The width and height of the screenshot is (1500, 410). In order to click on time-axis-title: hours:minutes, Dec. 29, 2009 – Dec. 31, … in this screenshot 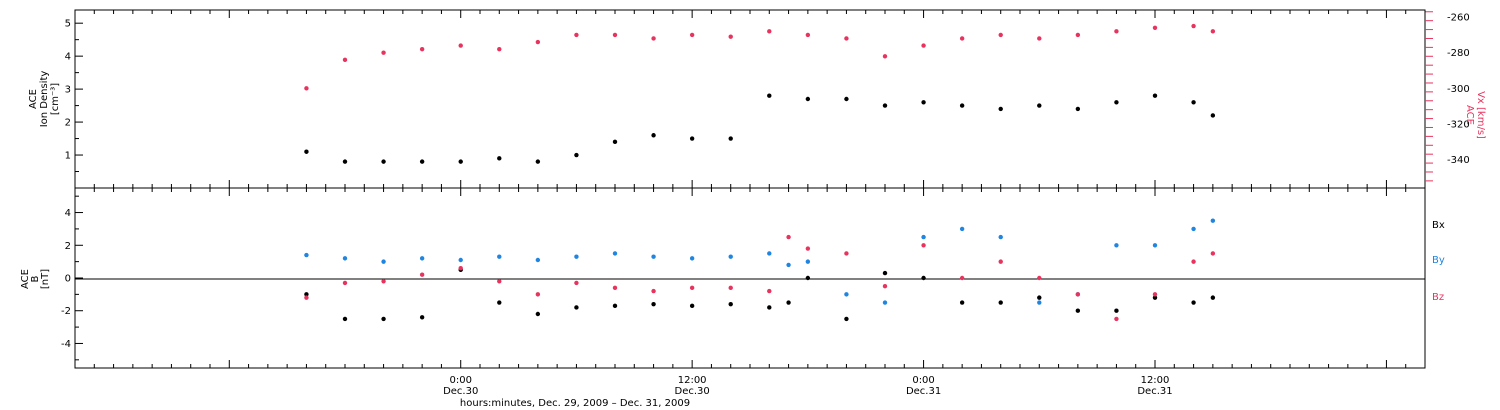, I will do `click(575, 403)`.